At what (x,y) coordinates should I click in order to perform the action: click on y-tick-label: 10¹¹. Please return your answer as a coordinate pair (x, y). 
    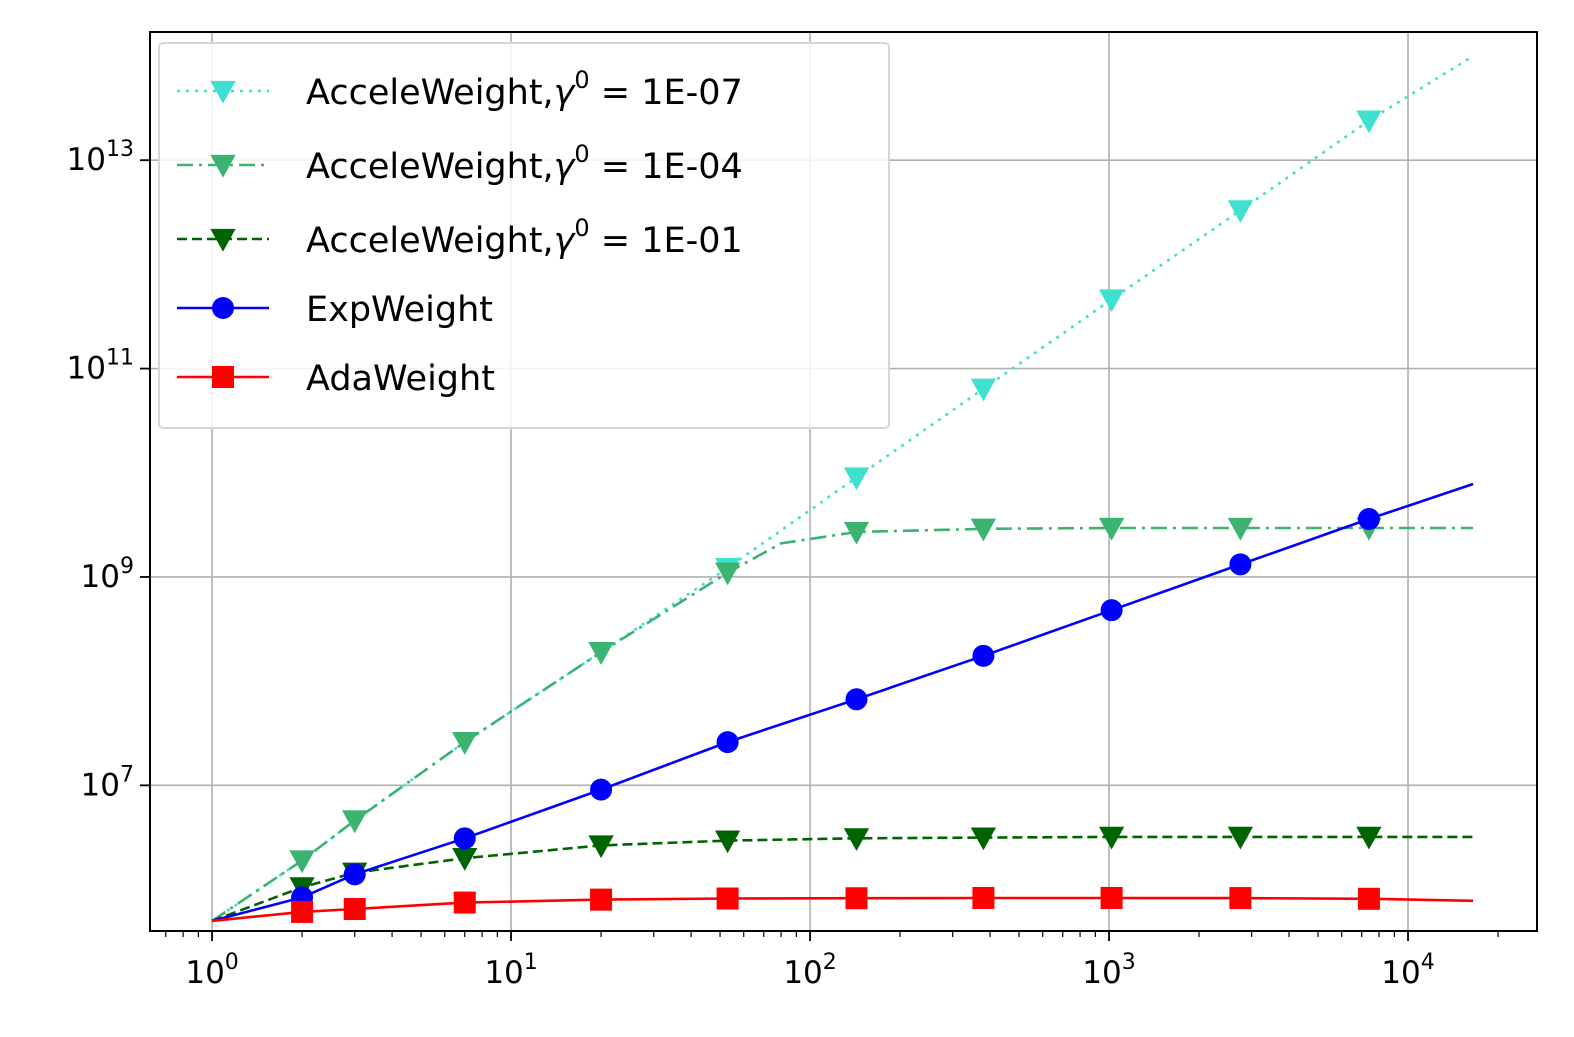
    Looking at the image, I should click on (100, 366).